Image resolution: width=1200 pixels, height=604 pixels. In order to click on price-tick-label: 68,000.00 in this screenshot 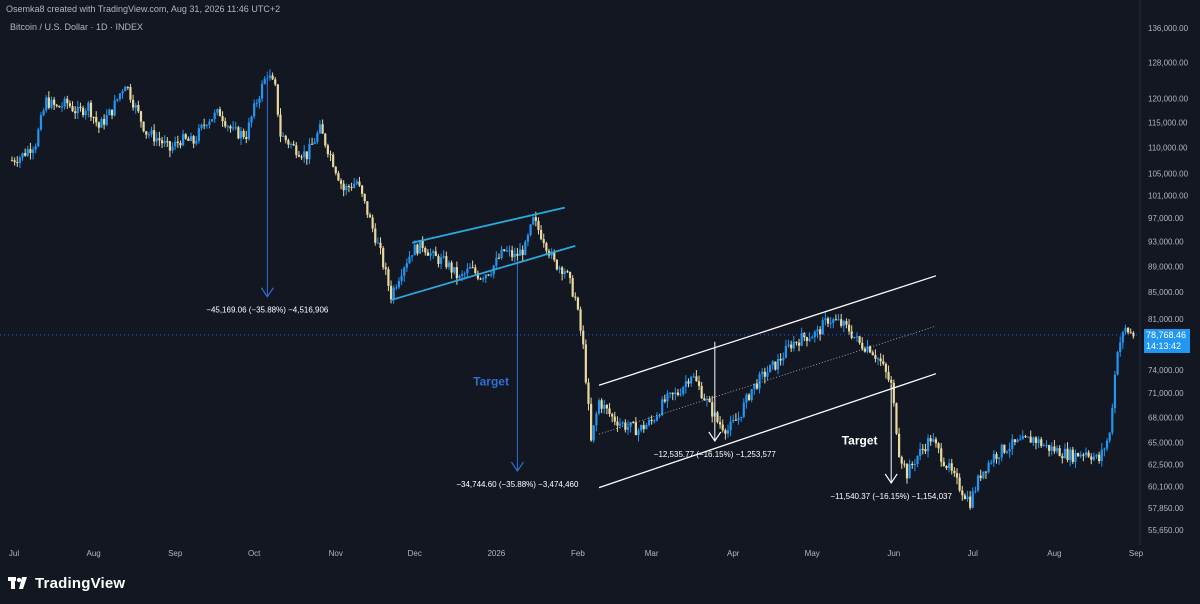, I will do `click(1166, 417)`.